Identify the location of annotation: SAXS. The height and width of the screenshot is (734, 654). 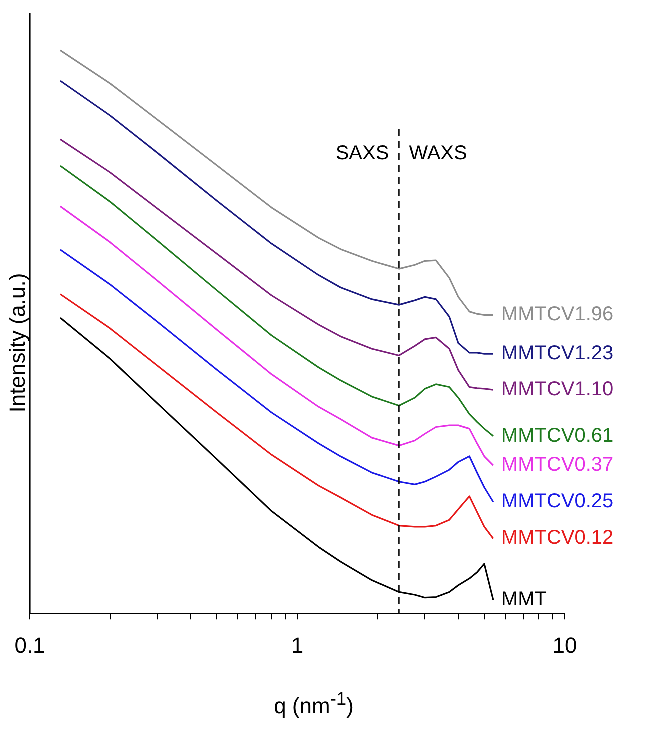
(363, 153).